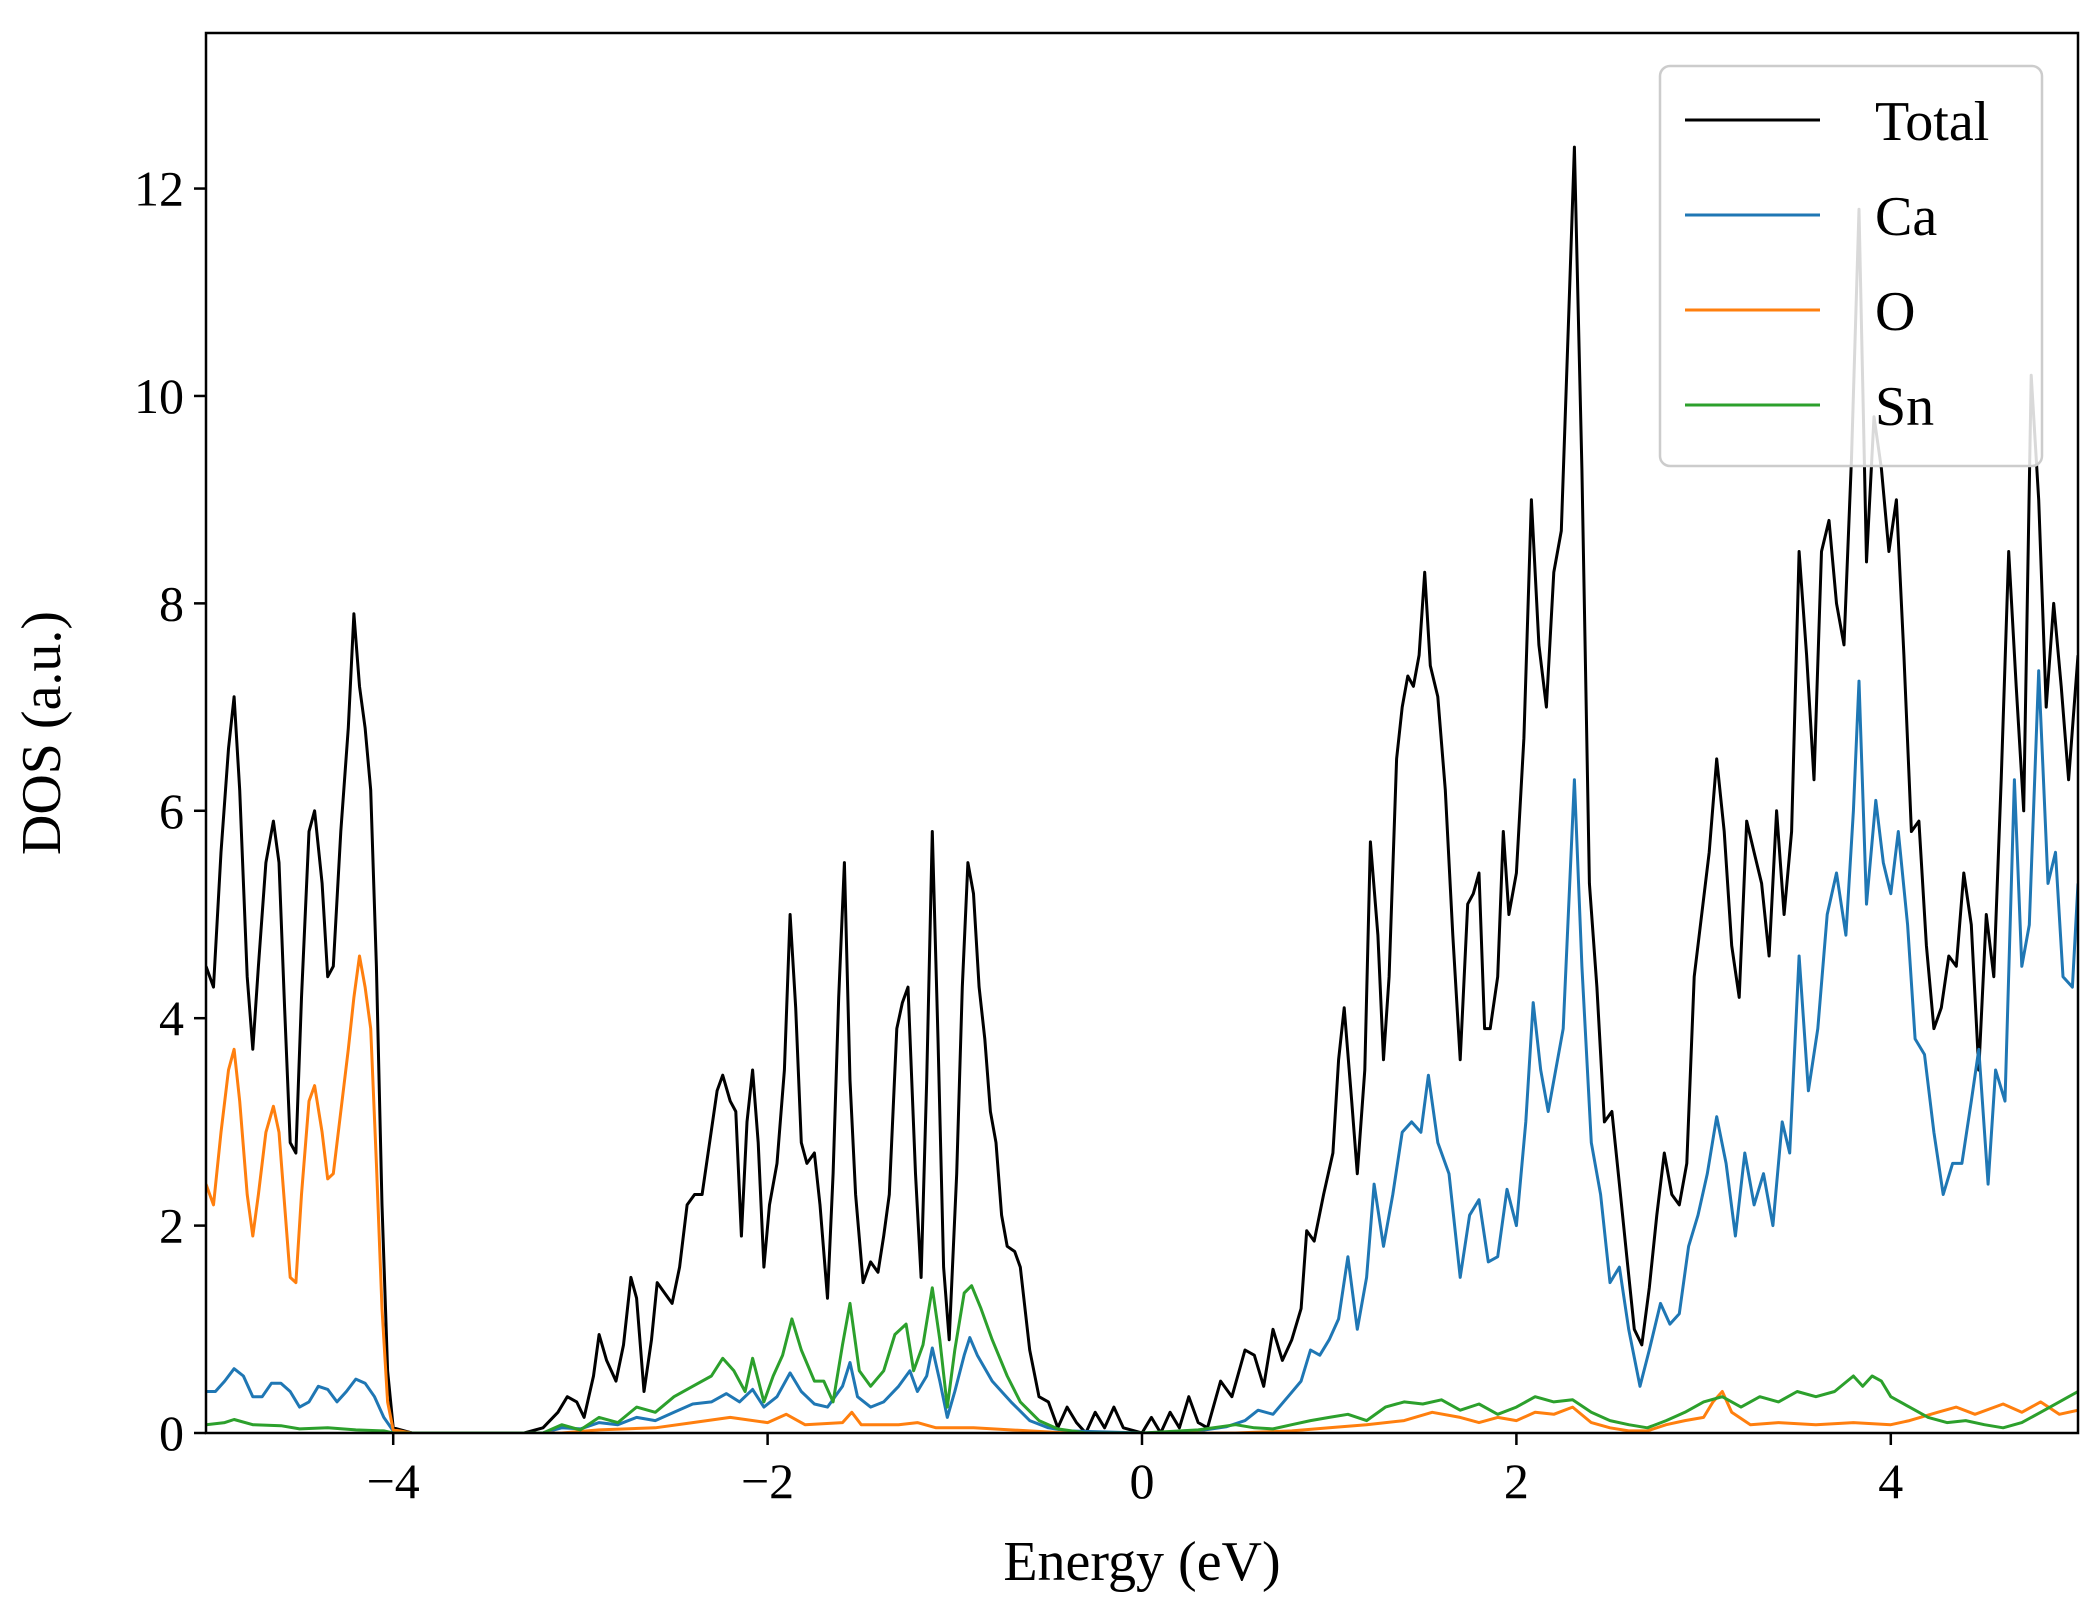 The image size is (2097, 1617). What do you see at coordinates (171, 1433) in the screenshot?
I see `y-tick-label: 0` at bounding box center [171, 1433].